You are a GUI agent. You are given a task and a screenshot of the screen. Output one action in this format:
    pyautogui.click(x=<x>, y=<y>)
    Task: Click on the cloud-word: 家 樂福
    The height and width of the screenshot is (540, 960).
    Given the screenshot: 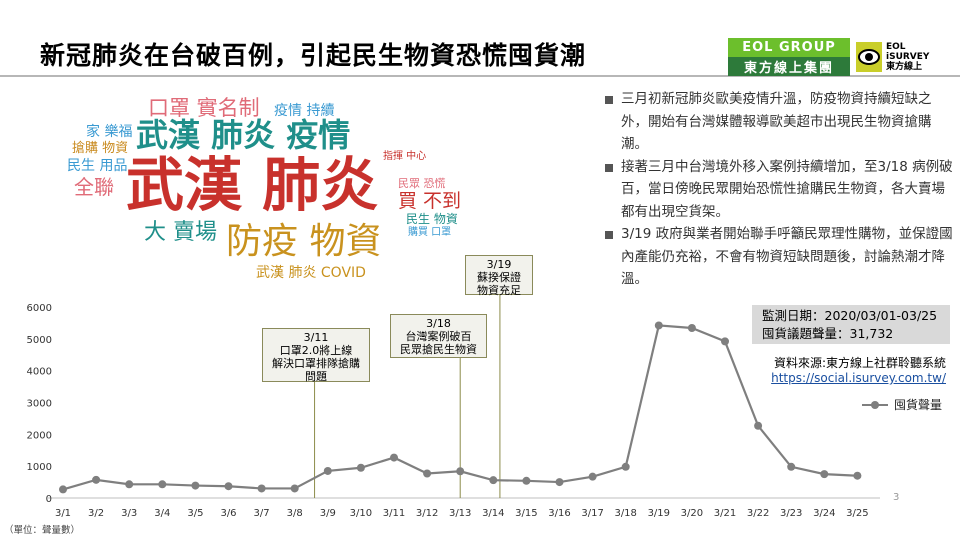 What is the action you would take?
    pyautogui.click(x=109, y=132)
    